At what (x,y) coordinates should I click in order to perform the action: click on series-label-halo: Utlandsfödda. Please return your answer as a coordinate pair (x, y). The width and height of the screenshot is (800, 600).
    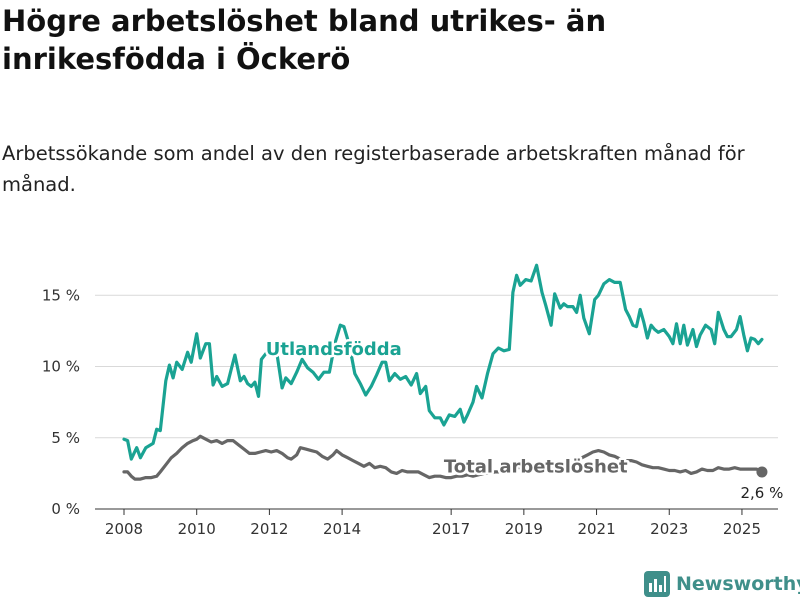
    Looking at the image, I should click on (334, 349).